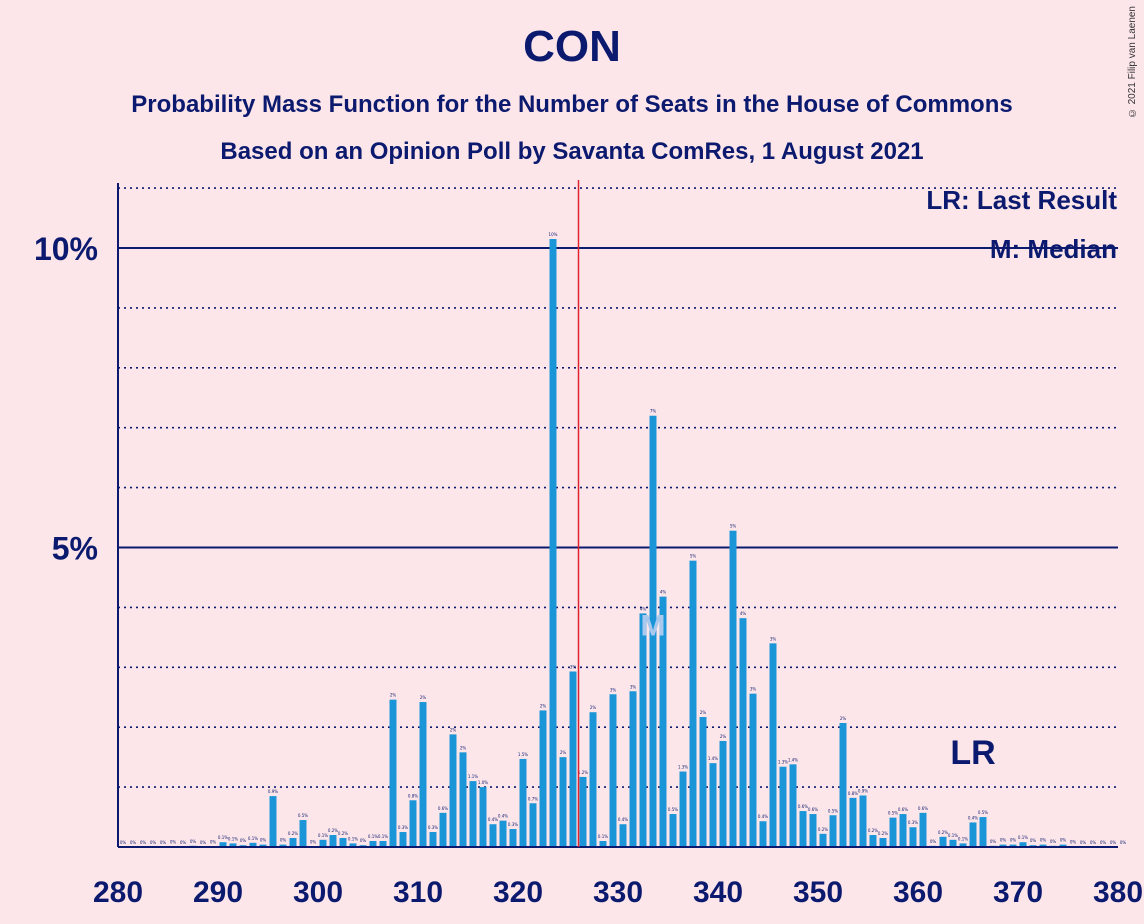 The image size is (1144, 924). Describe the element at coordinates (443, 808) in the screenshot. I see `bar-label-seat-312: 0.6%` at that location.